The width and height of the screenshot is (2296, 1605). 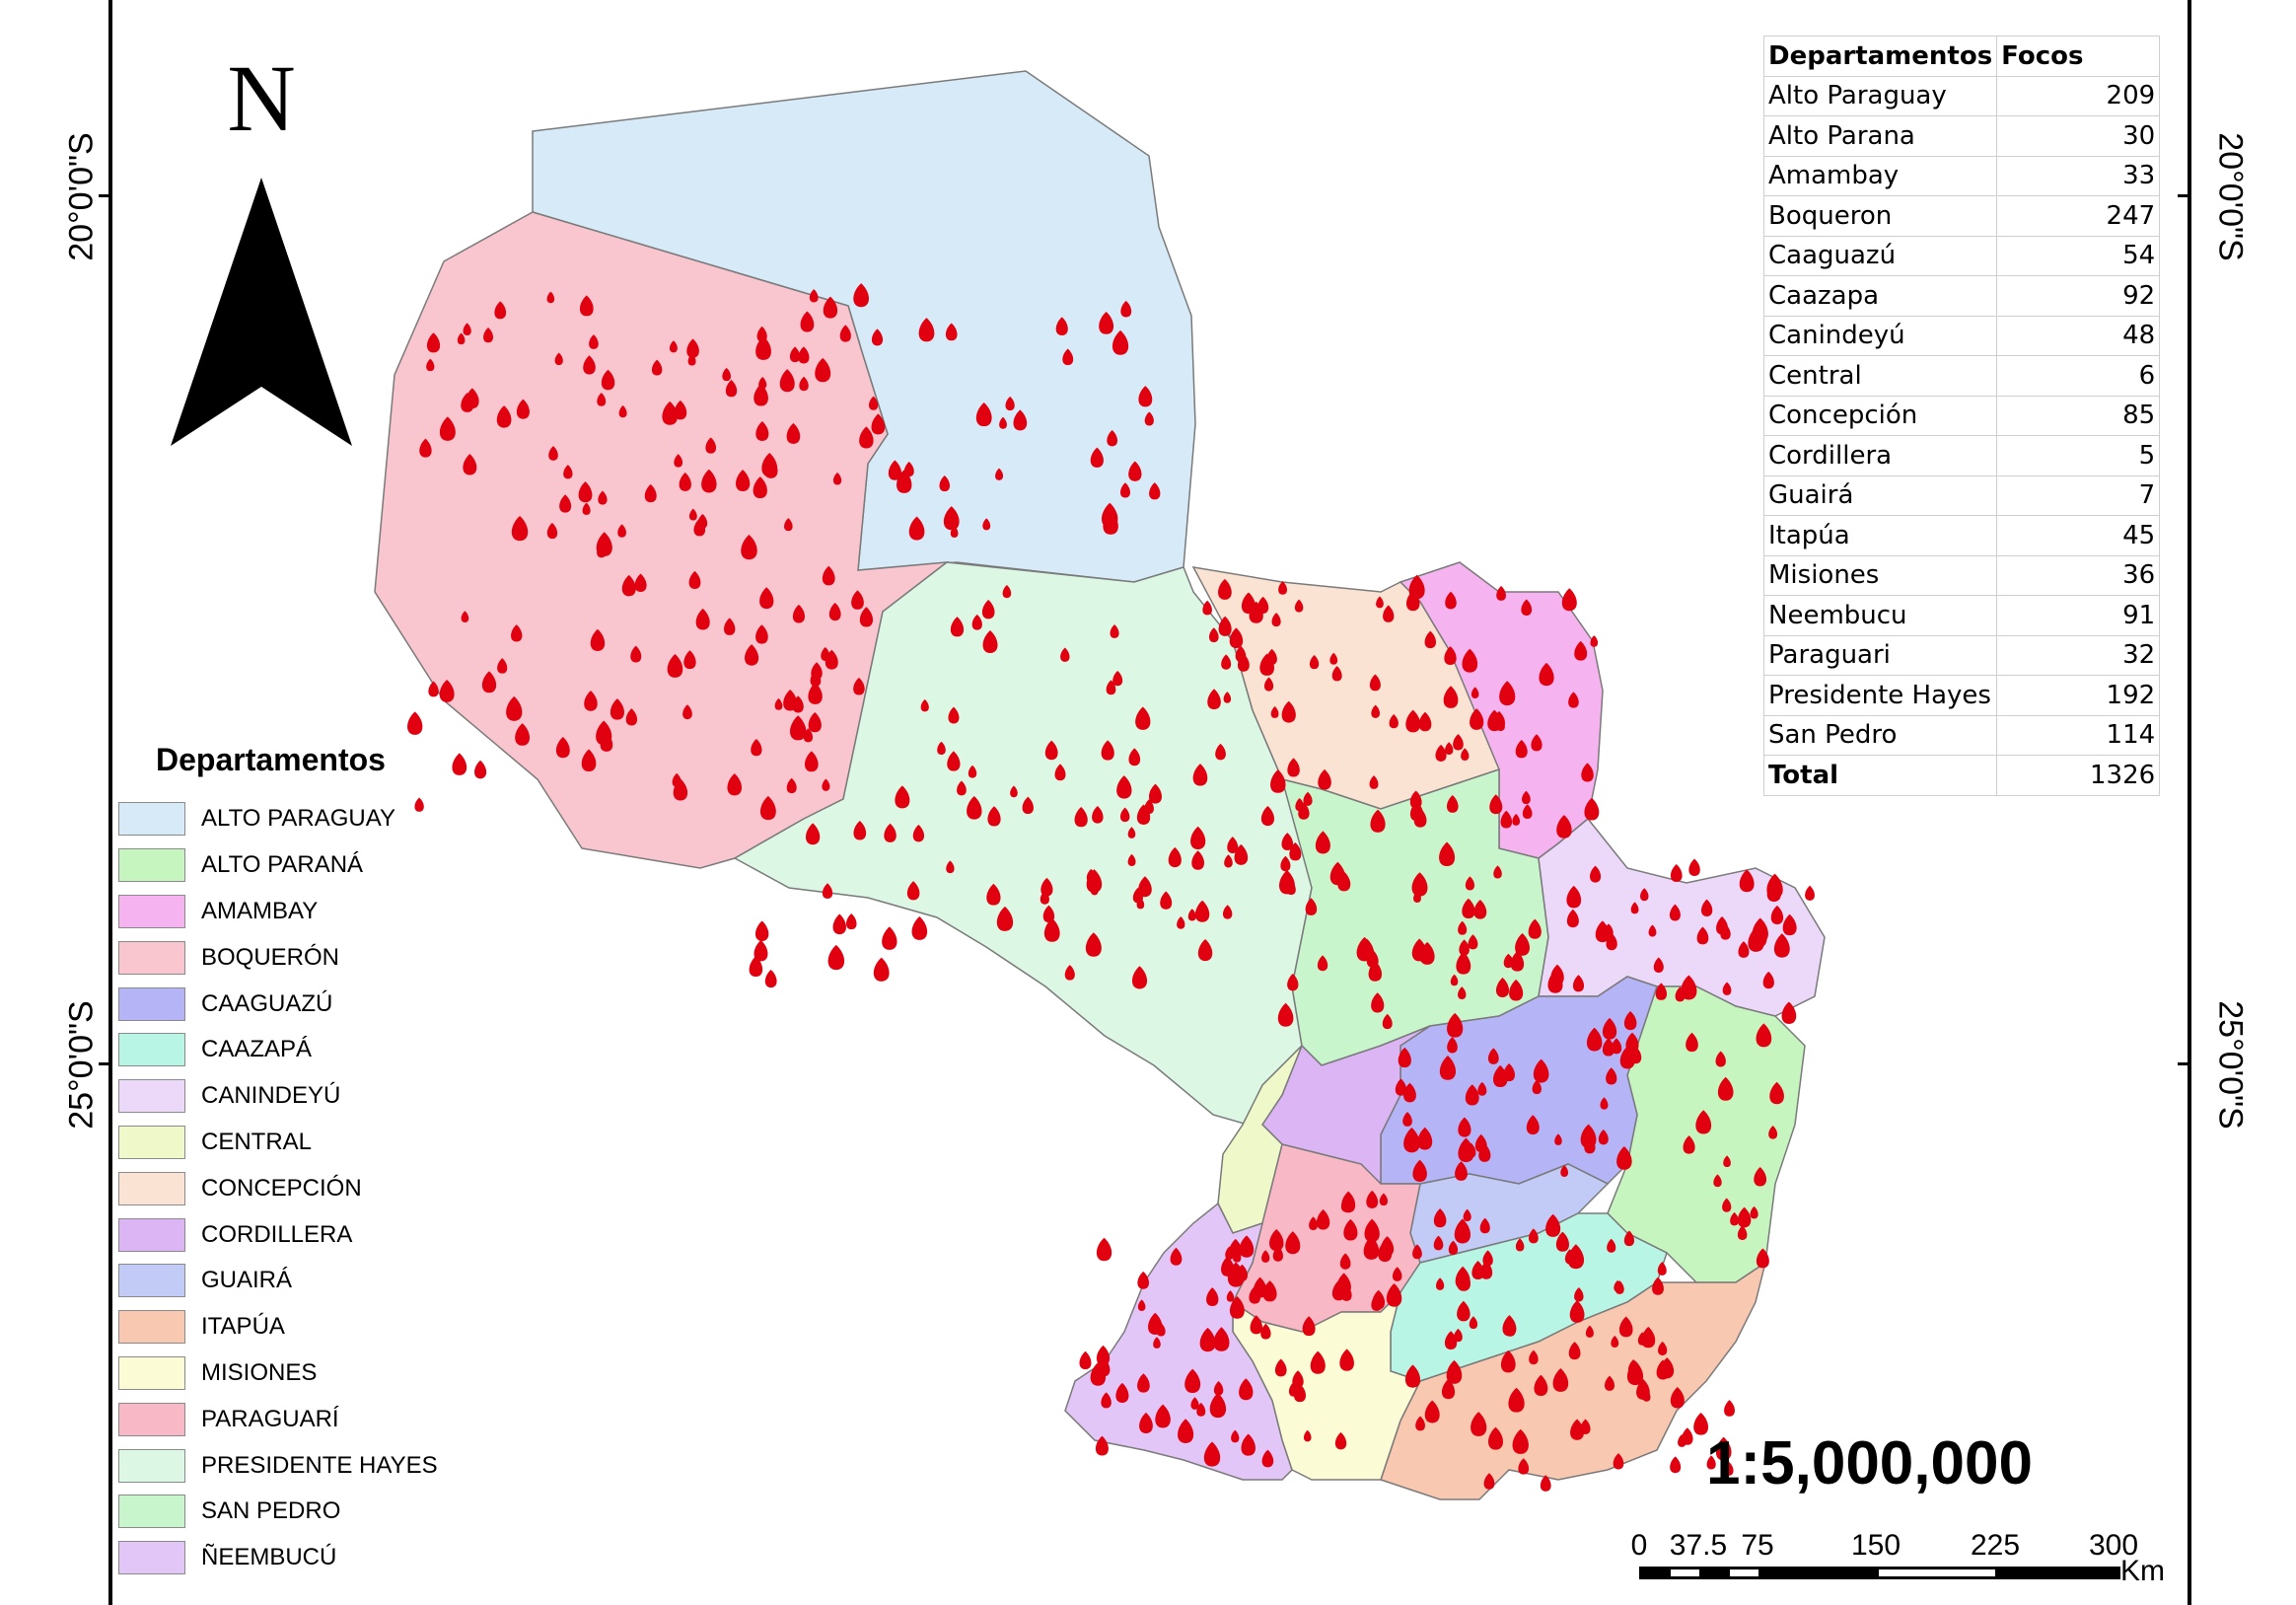 I want to click on legend-item: SAN PEDRO, so click(x=296, y=1512).